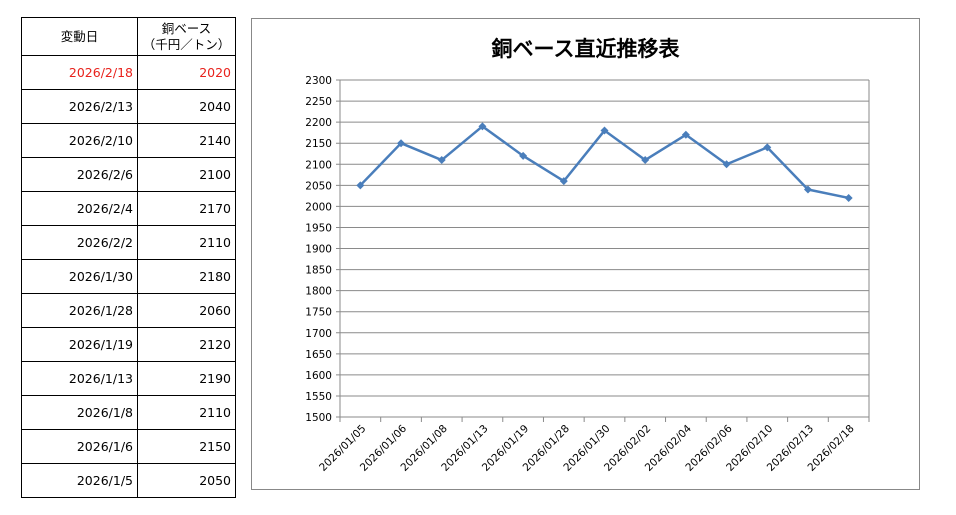 The image size is (956, 515). I want to click on value-cell: 2140, so click(186, 140).